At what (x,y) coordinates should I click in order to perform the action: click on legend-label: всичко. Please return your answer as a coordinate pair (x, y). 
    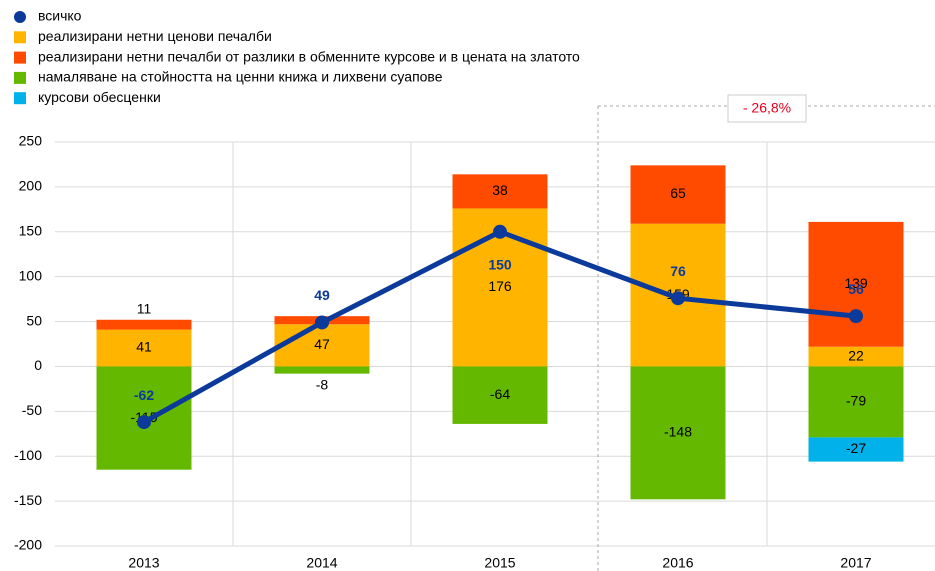
    Looking at the image, I should click on (60, 16).